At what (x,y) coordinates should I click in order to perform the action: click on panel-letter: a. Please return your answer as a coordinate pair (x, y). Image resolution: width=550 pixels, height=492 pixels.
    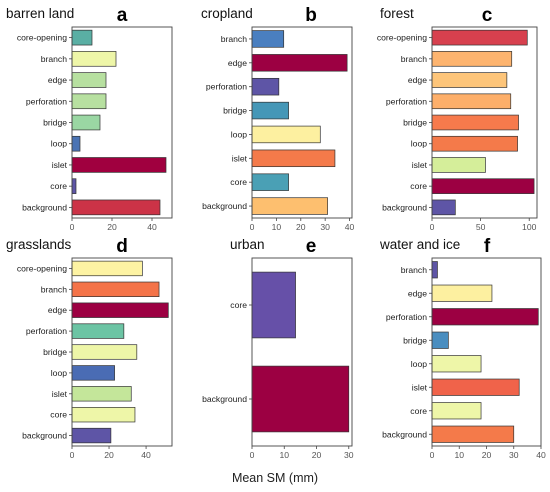
    Looking at the image, I should click on (122, 15).